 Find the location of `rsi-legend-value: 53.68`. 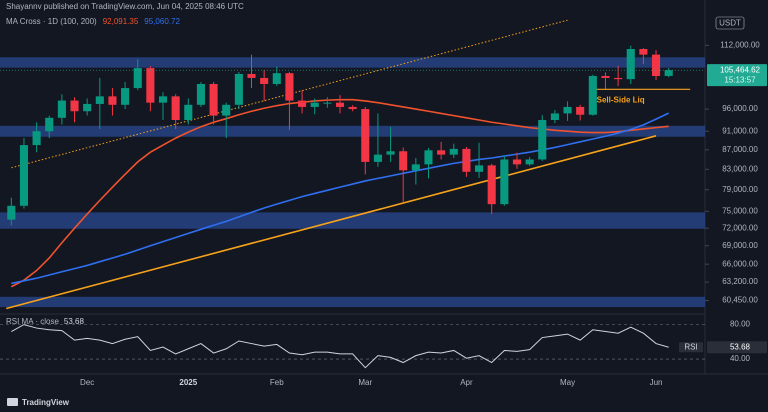

rsi-legend-value: 53.68 is located at coordinates (74, 321).